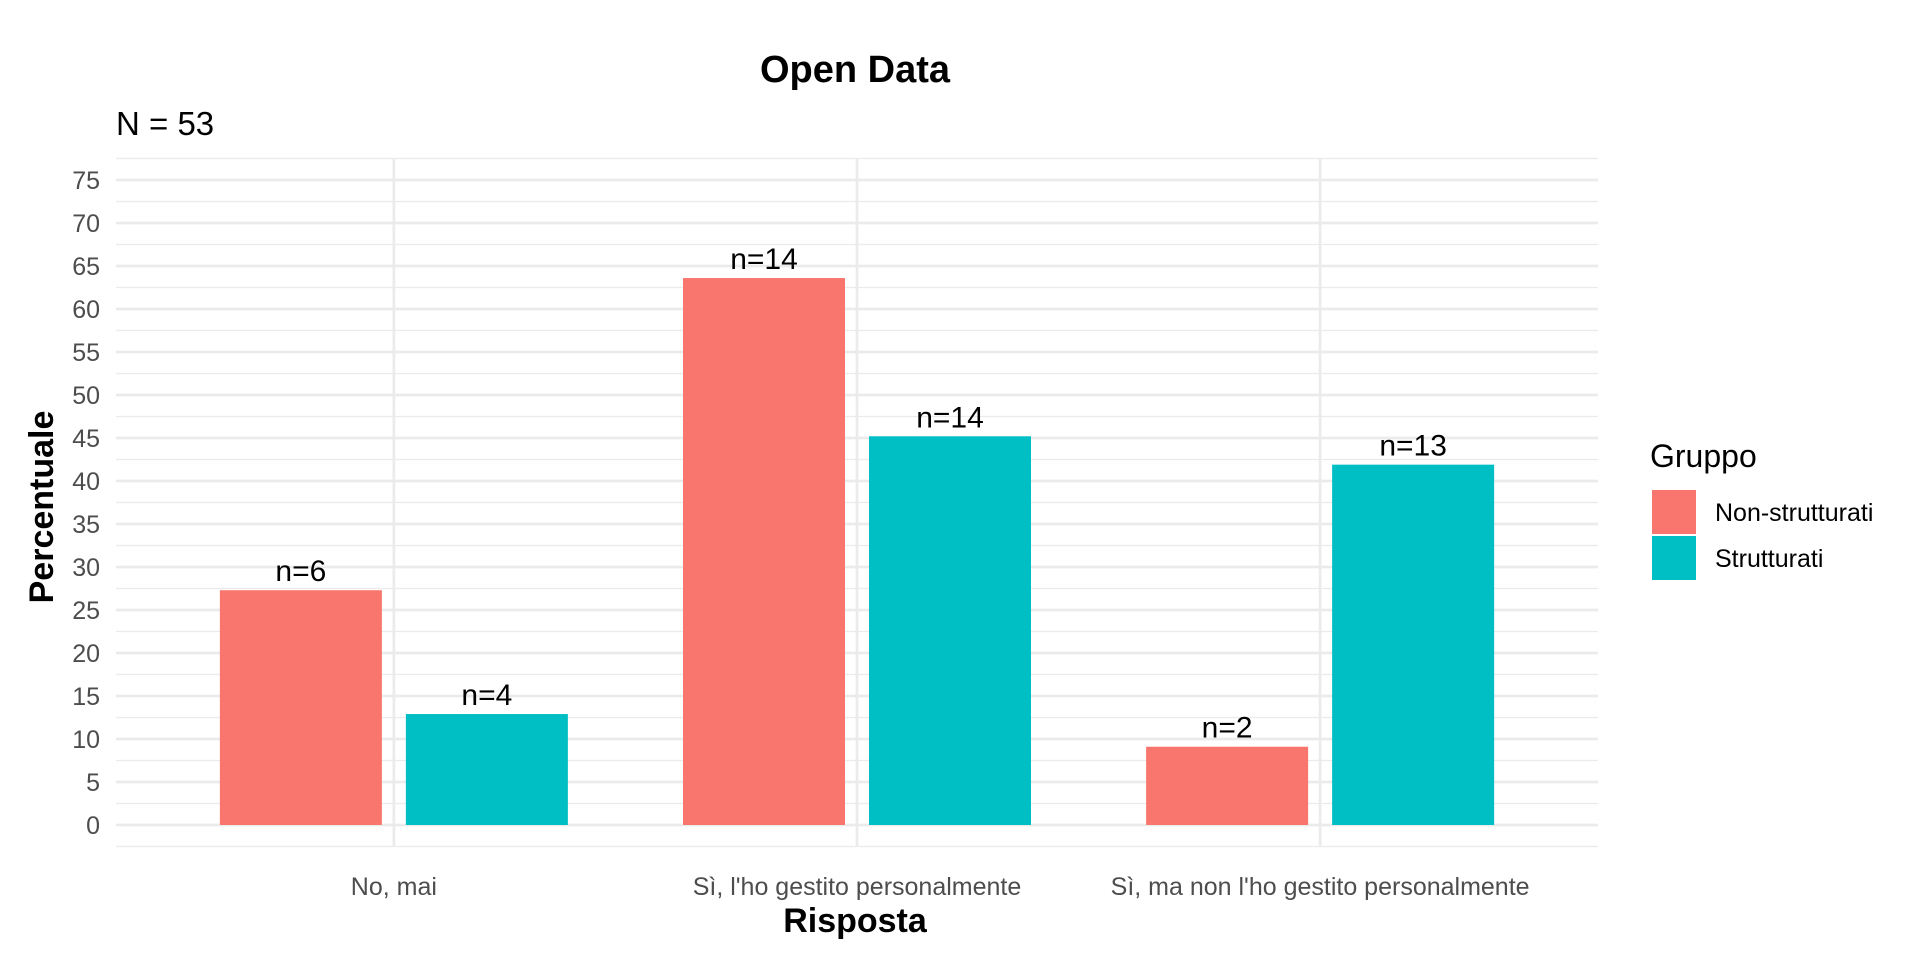 Image resolution: width=1920 pixels, height=960 pixels. What do you see at coordinates (1227, 728) in the screenshot?
I see `bar-data-label: n=2` at bounding box center [1227, 728].